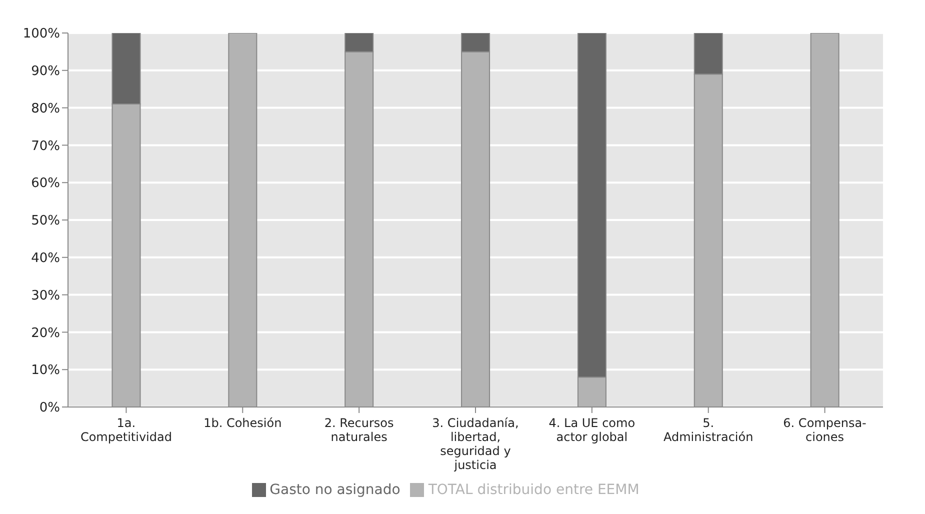  Describe the element at coordinates (45, 108) in the screenshot. I see `y-tick-label: 80%` at that location.